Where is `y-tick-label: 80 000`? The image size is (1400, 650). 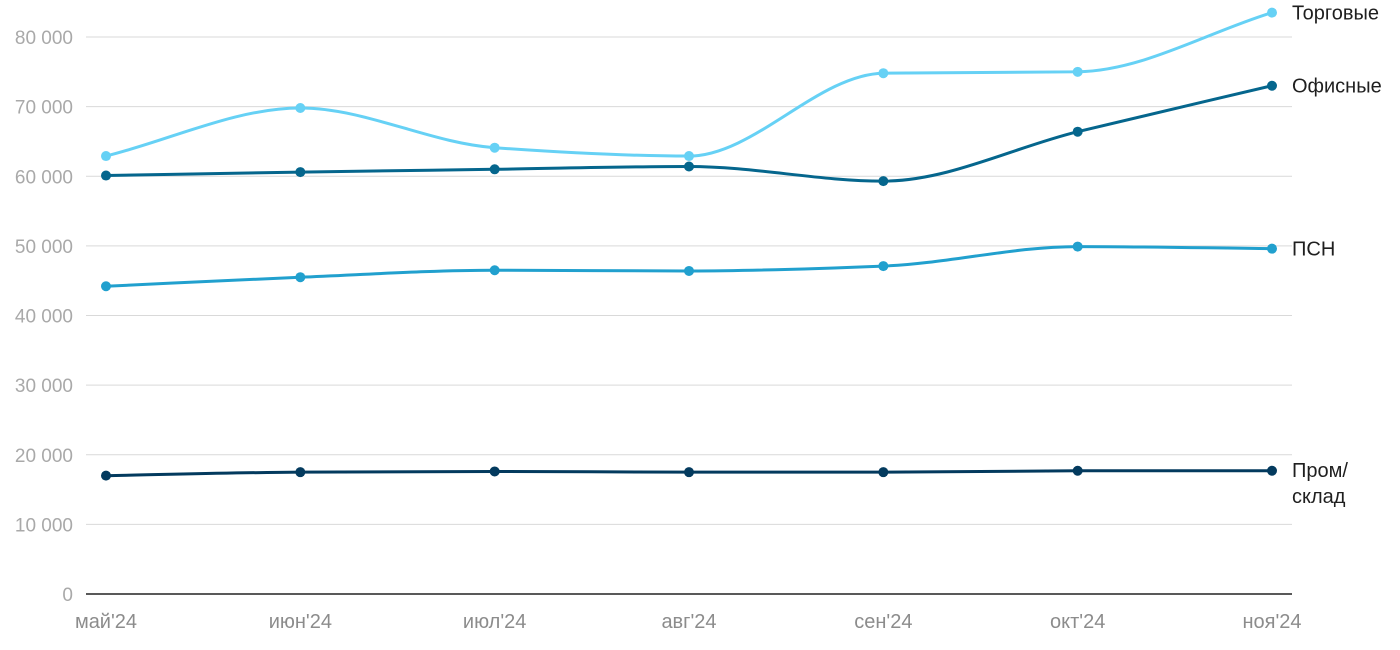 y-tick-label: 80 000 is located at coordinates (44, 38).